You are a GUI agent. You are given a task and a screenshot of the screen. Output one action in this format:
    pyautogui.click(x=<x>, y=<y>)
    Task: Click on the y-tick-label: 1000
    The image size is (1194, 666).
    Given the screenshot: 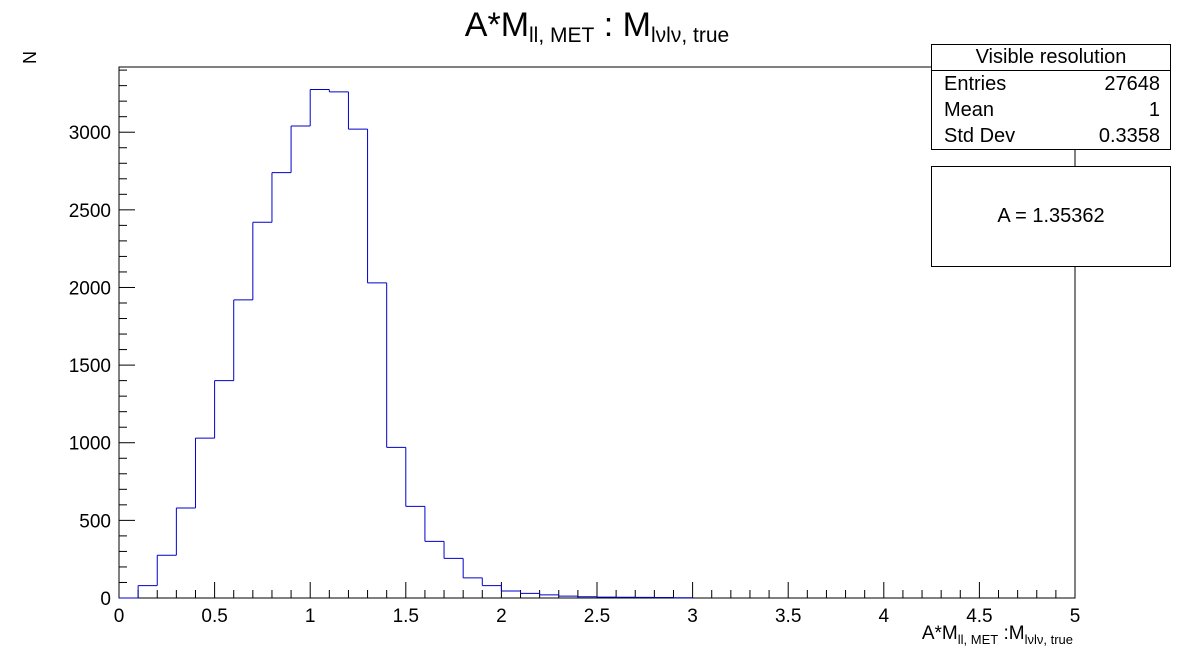 What is the action you would take?
    pyautogui.click(x=90, y=444)
    